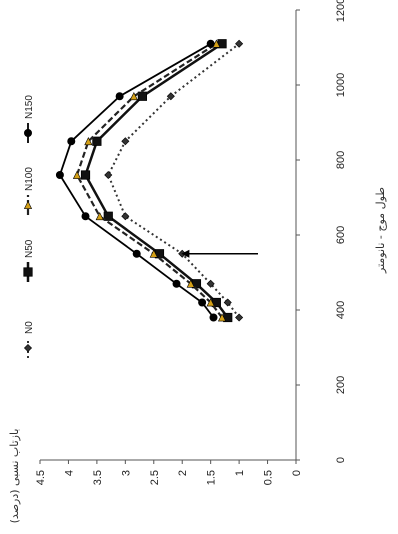 The width and height of the screenshot is (398, 534). Describe the element at coordinates (69, 473) in the screenshot. I see `y-tick-label: 4` at that location.